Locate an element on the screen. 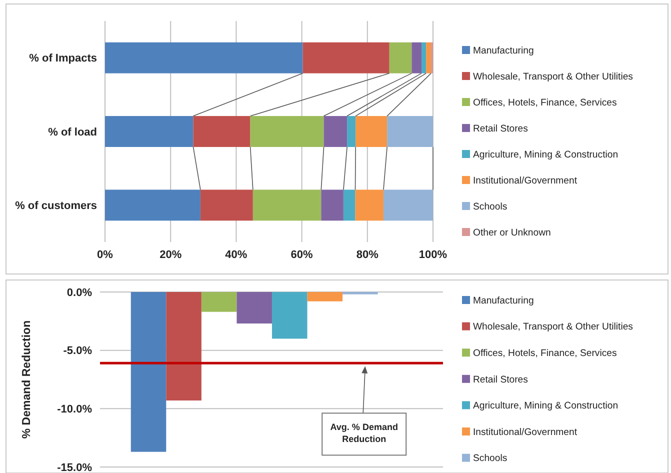 The image size is (671, 473). x-tick-label: 60% is located at coordinates (302, 255).